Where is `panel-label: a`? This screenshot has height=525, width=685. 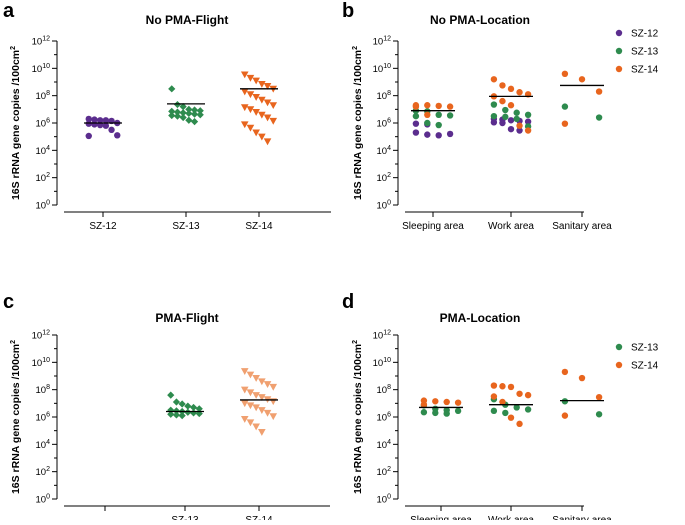 panel-label: a is located at coordinates (9, 11).